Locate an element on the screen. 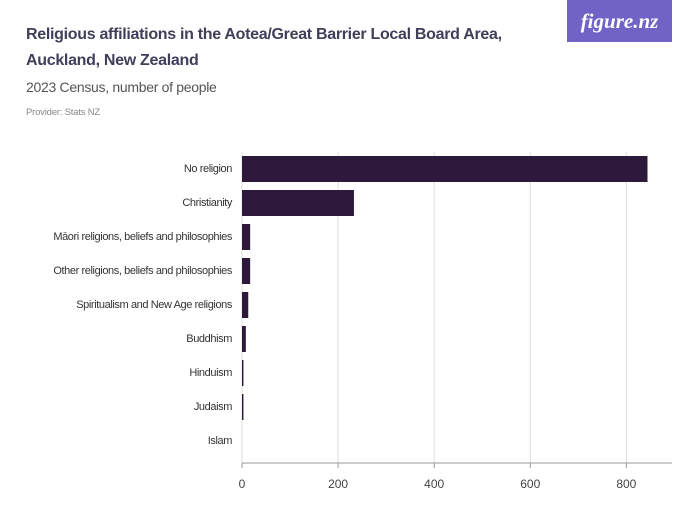 This screenshot has height=525, width=700. y-tick-label: Christianity is located at coordinates (207, 203).